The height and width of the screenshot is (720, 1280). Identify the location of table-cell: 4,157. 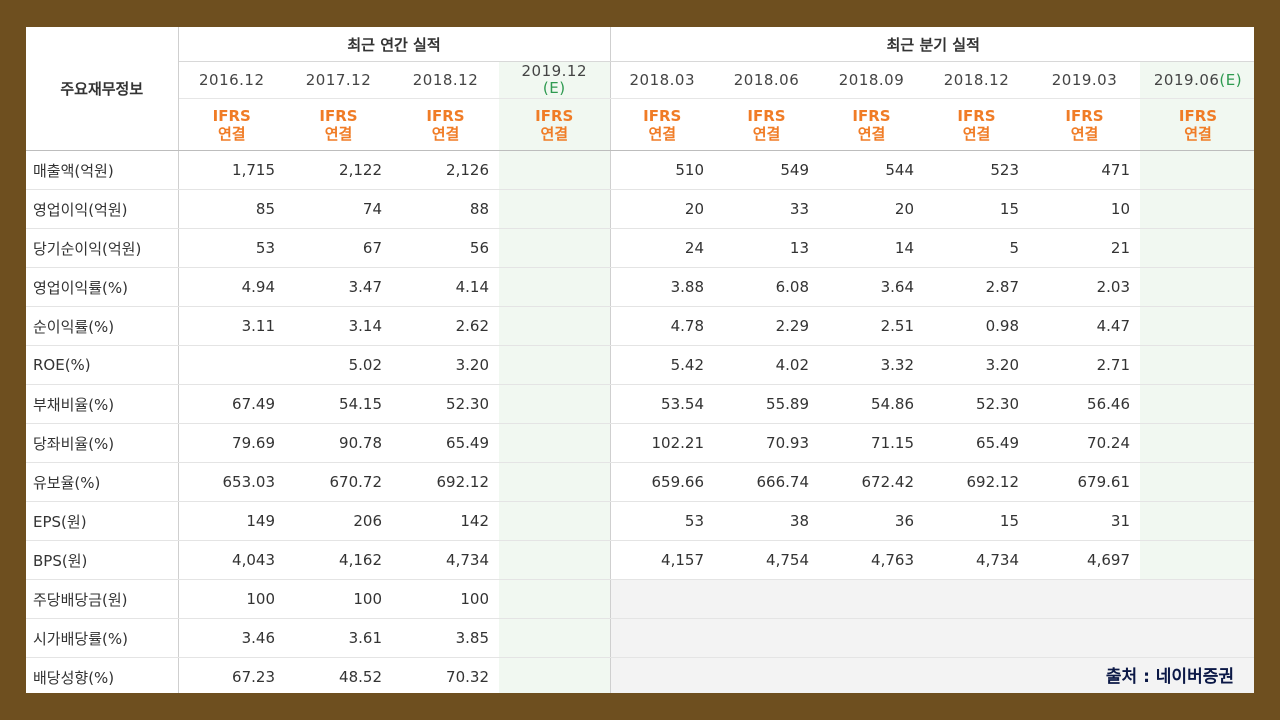
(662, 560).